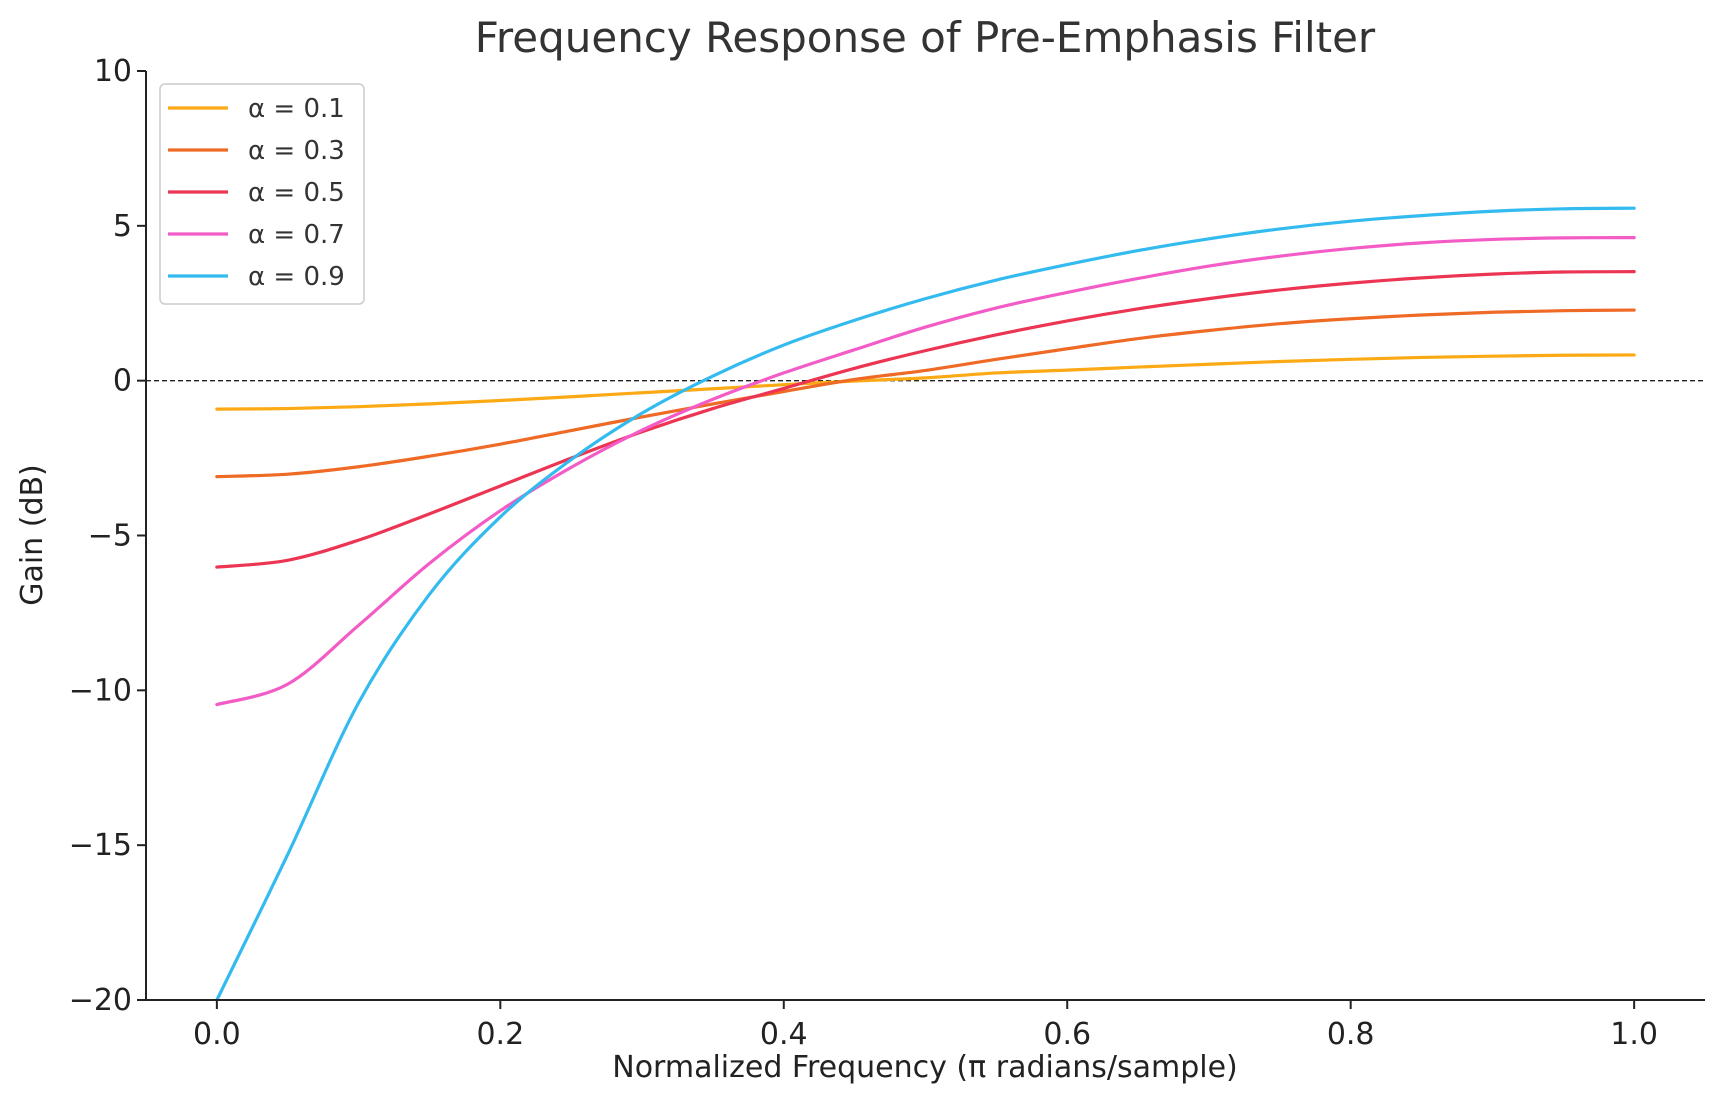 This screenshot has height=1101, width=1714. Describe the element at coordinates (100, 690) in the screenshot. I see `y-tick-label: −10` at that location.